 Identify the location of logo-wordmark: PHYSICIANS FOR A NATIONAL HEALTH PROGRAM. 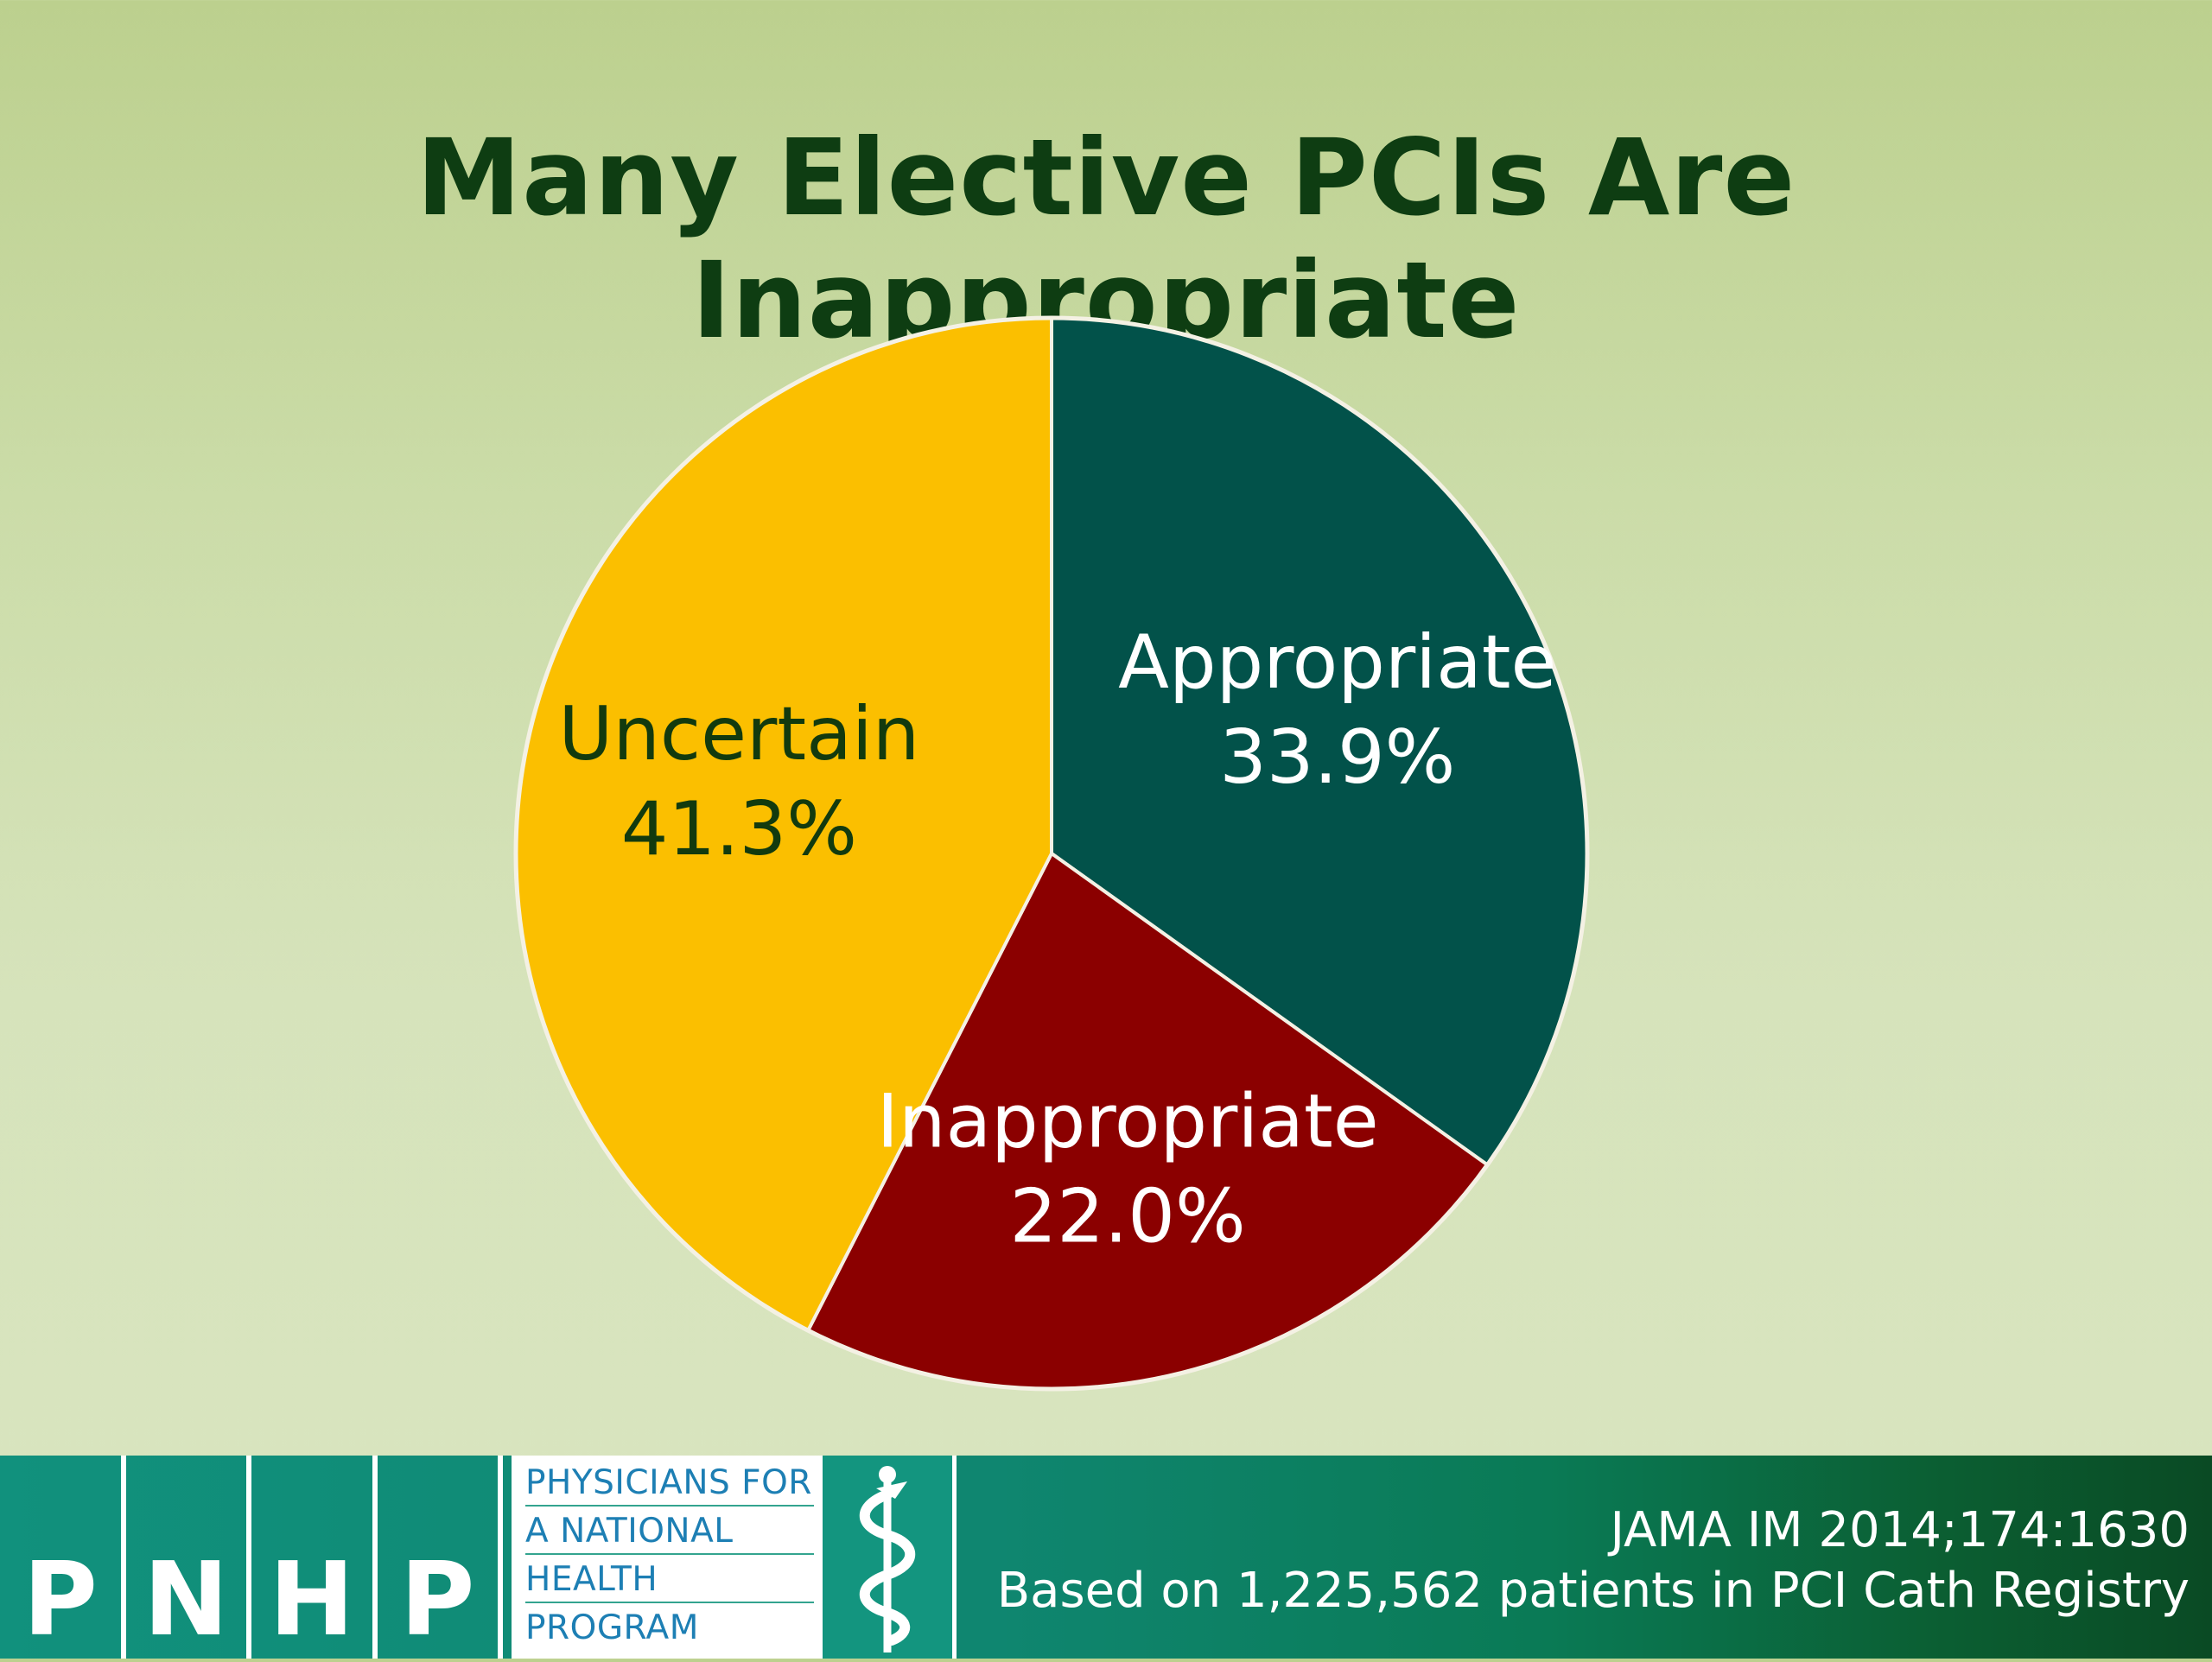
(667, 1557).